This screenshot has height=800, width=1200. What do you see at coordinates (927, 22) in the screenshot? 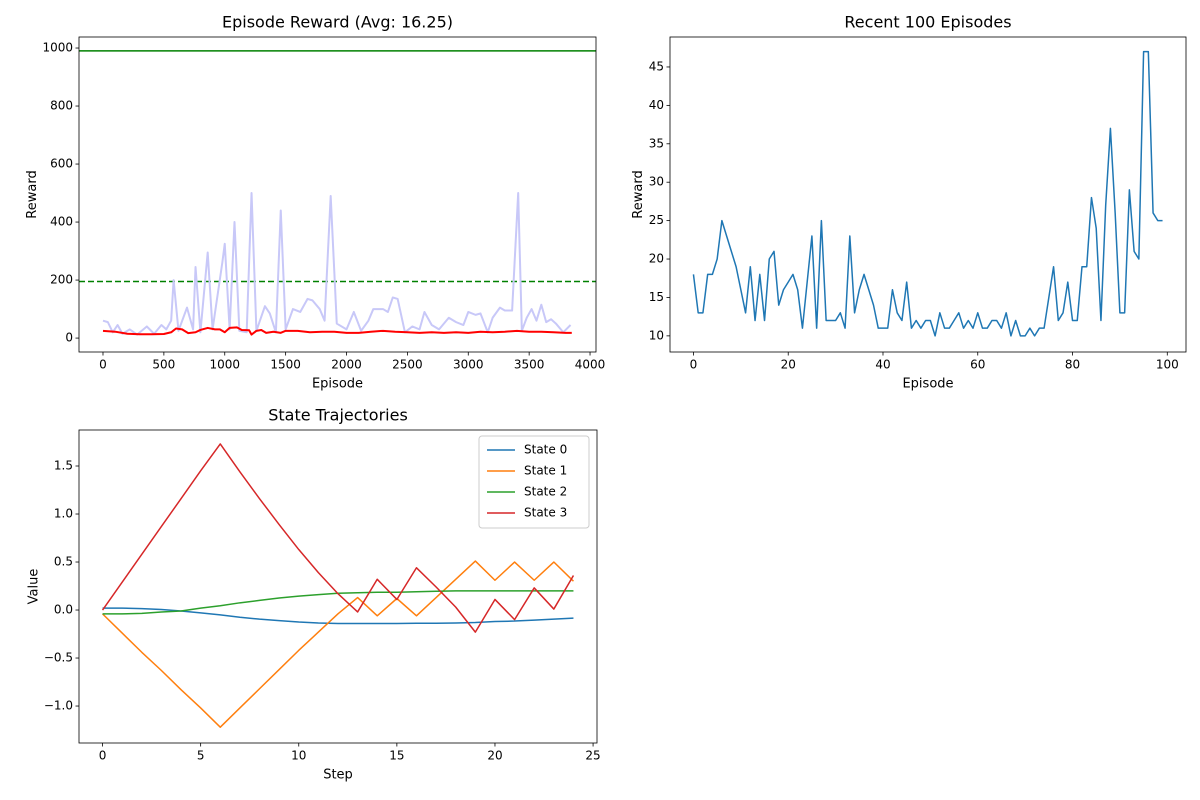
I see `chart-title: Recent 100 Episodes` at bounding box center [927, 22].